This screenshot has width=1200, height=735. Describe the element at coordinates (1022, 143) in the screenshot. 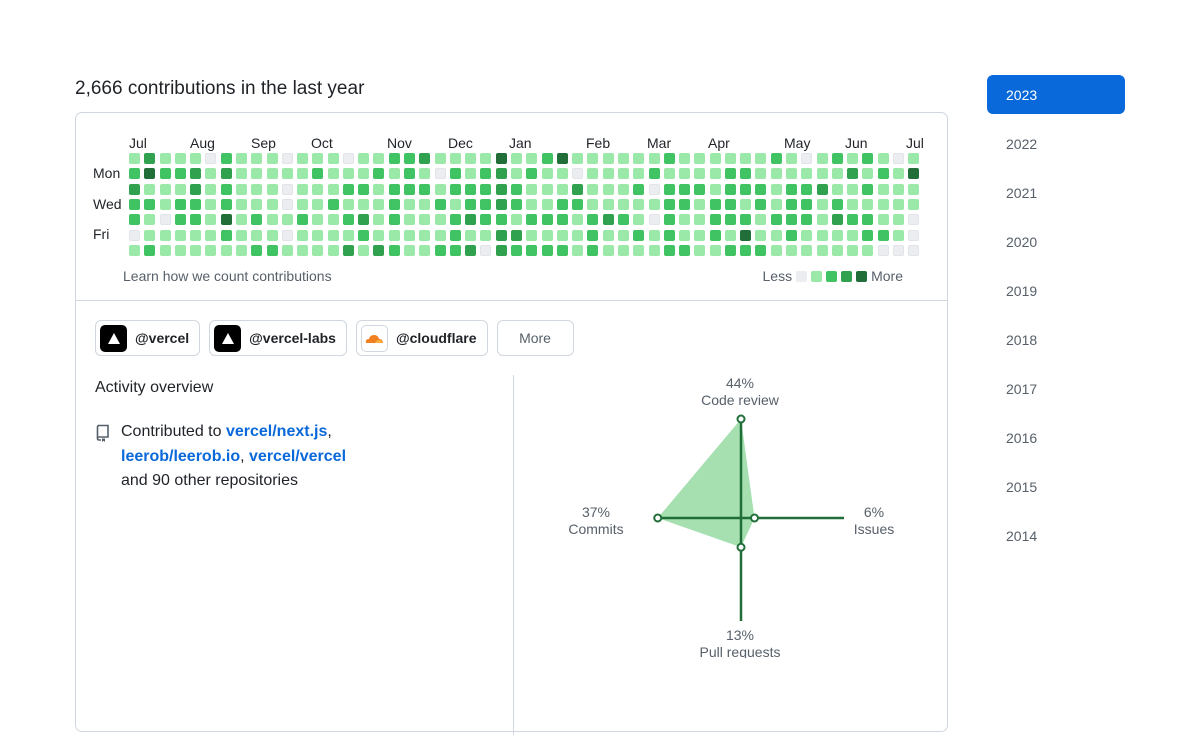

I see `year-2022: 2022` at that location.